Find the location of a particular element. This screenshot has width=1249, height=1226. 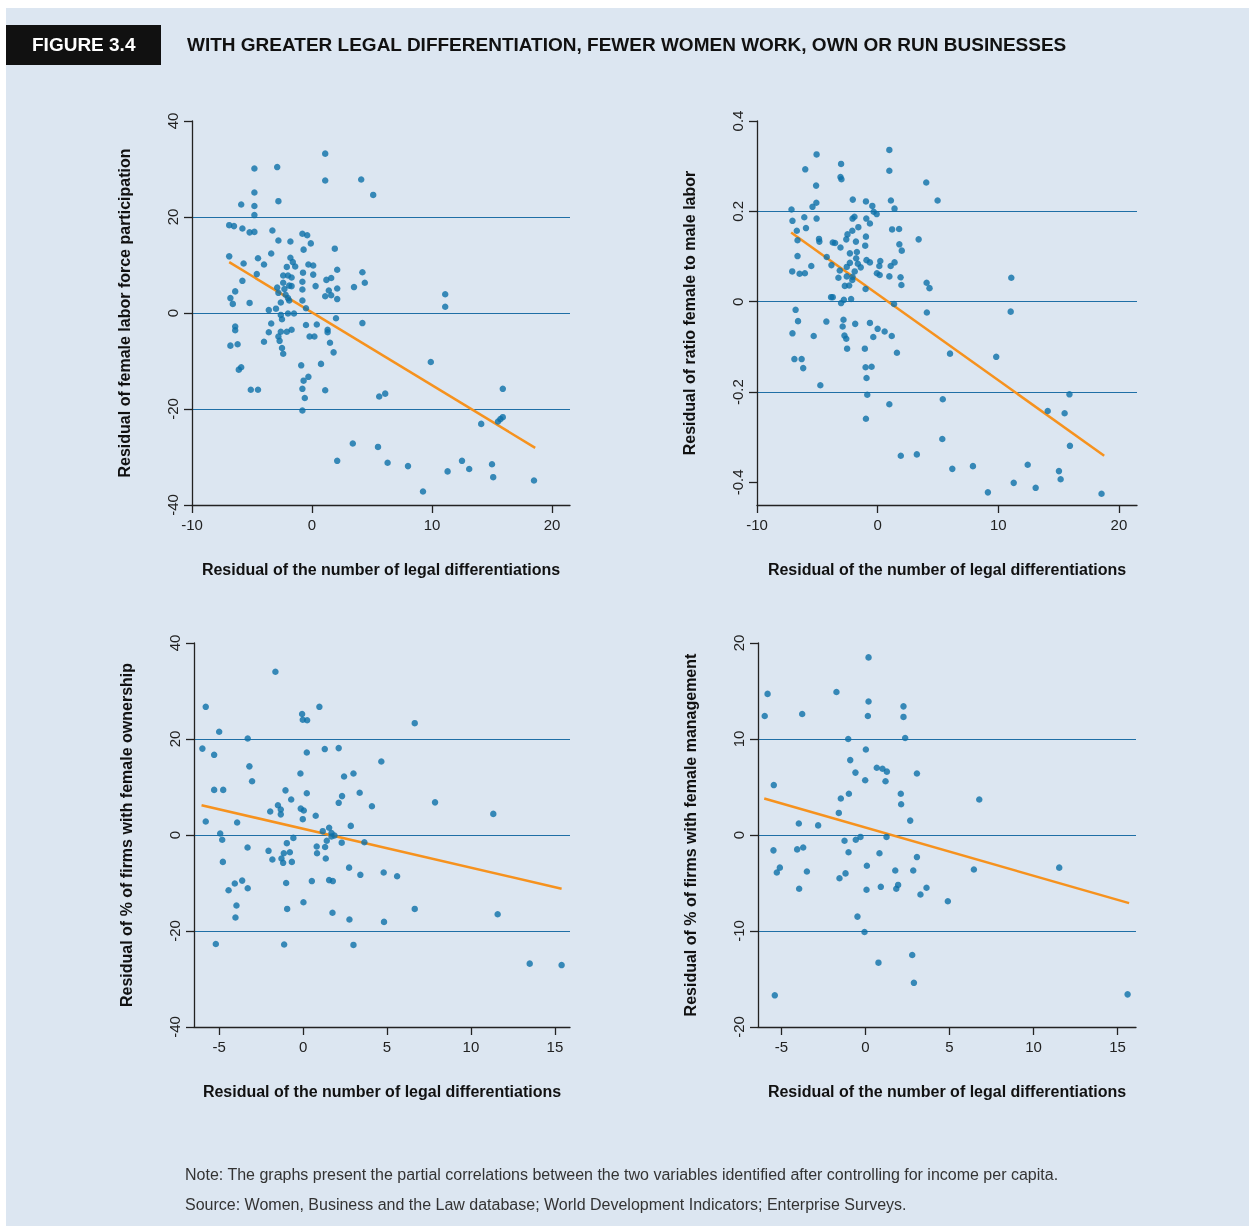

y-tick-label: -0.4 is located at coordinates (737, 482).